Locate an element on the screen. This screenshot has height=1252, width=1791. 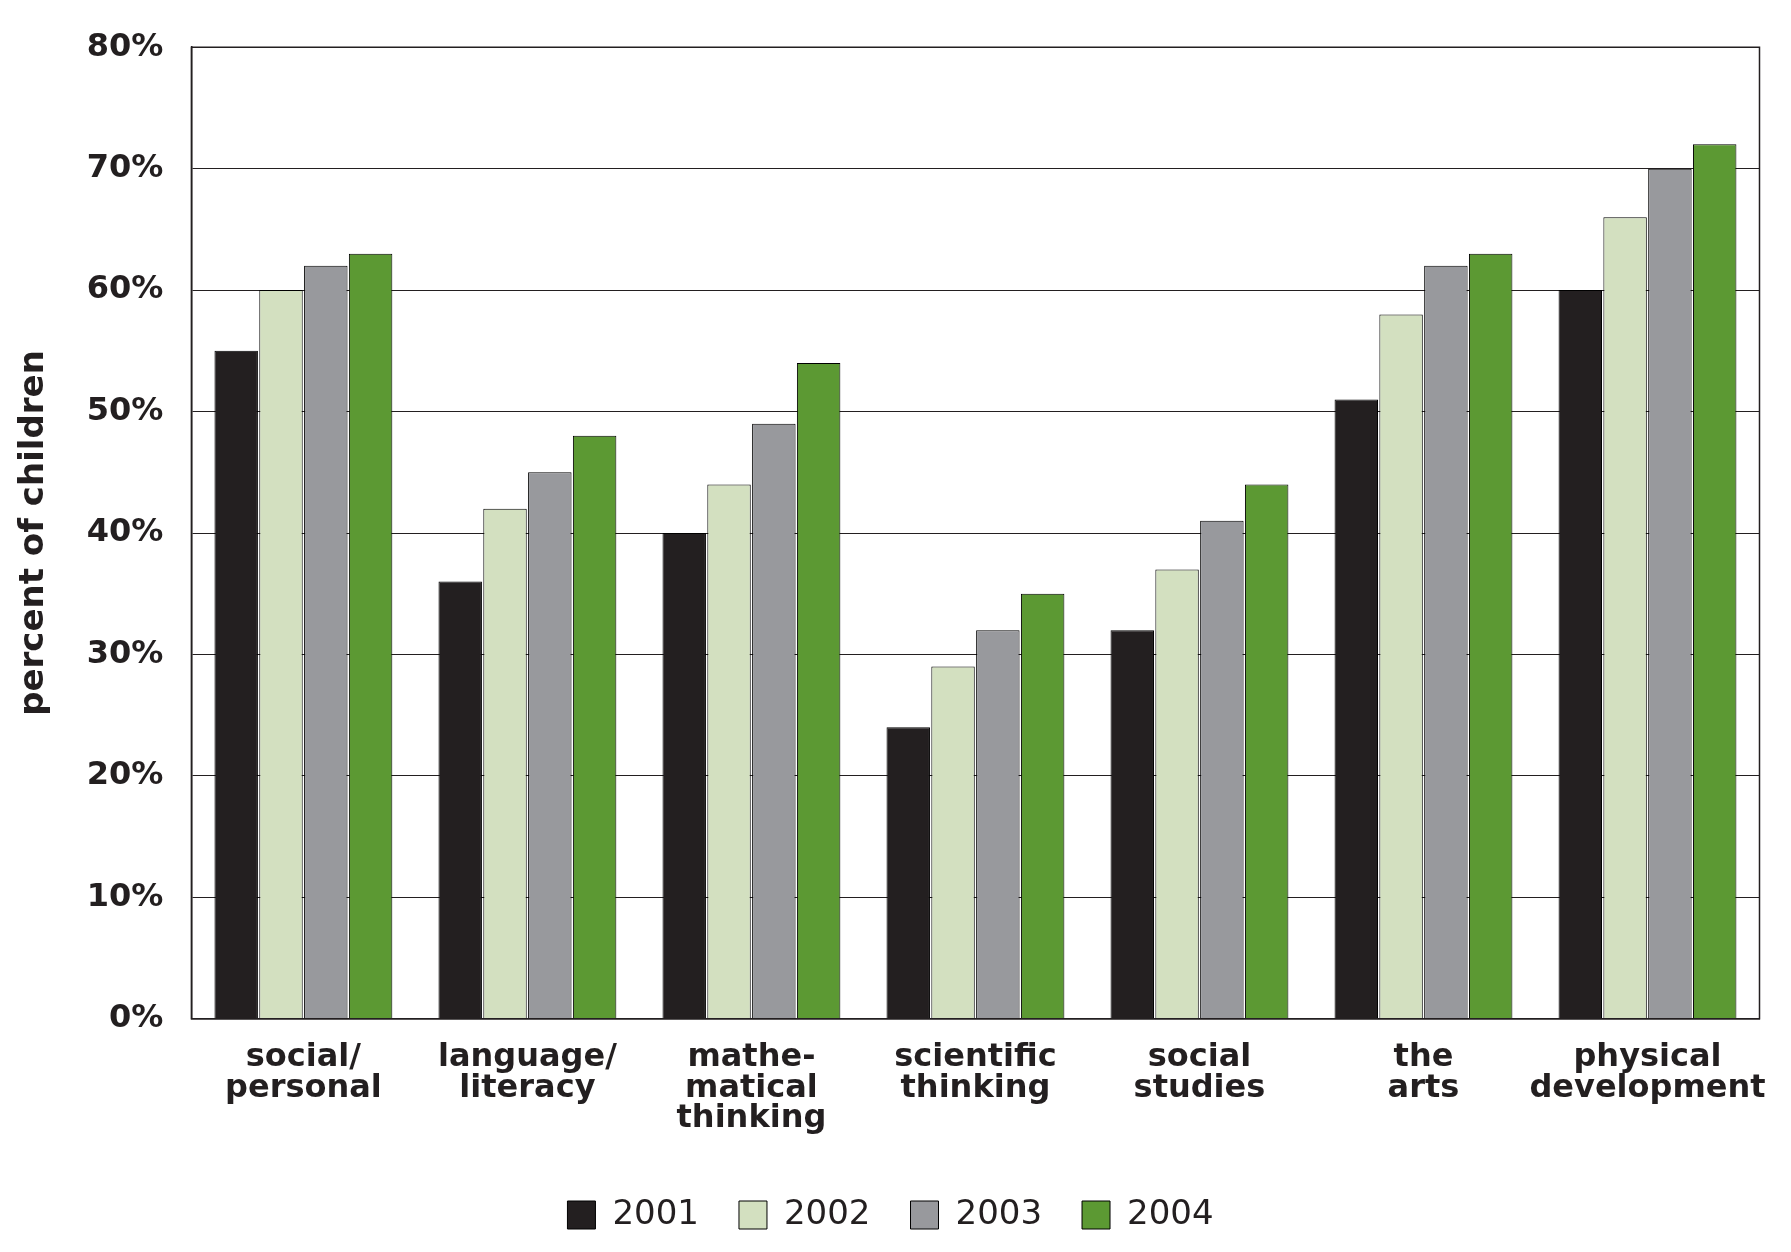
legend-label: 2004 is located at coordinates (1170, 1211).